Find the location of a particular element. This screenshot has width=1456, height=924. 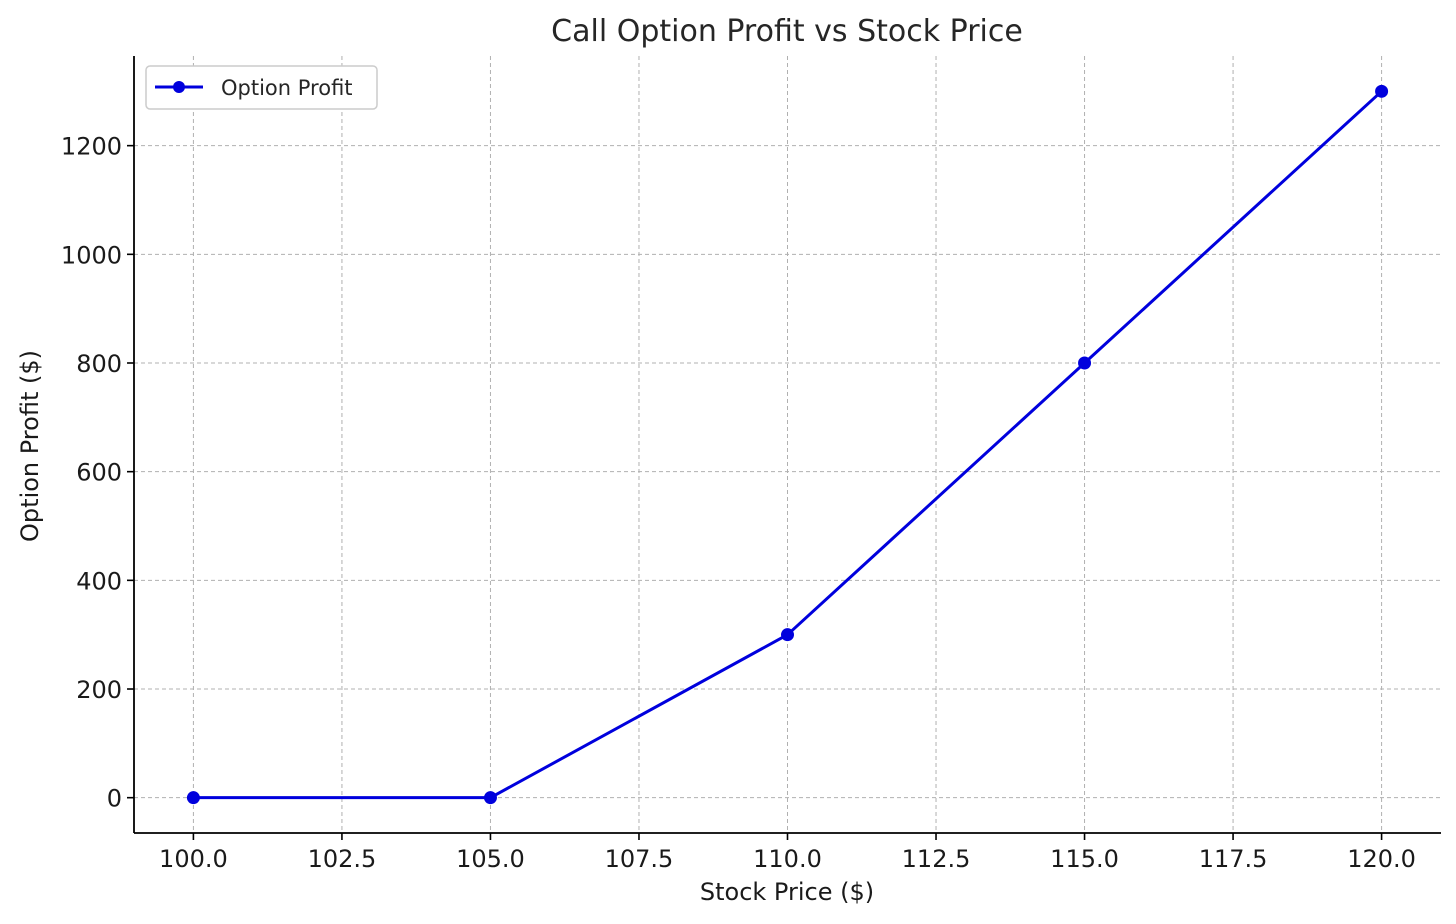

y-axis-label: Option Profit ($) is located at coordinates (30, 446).